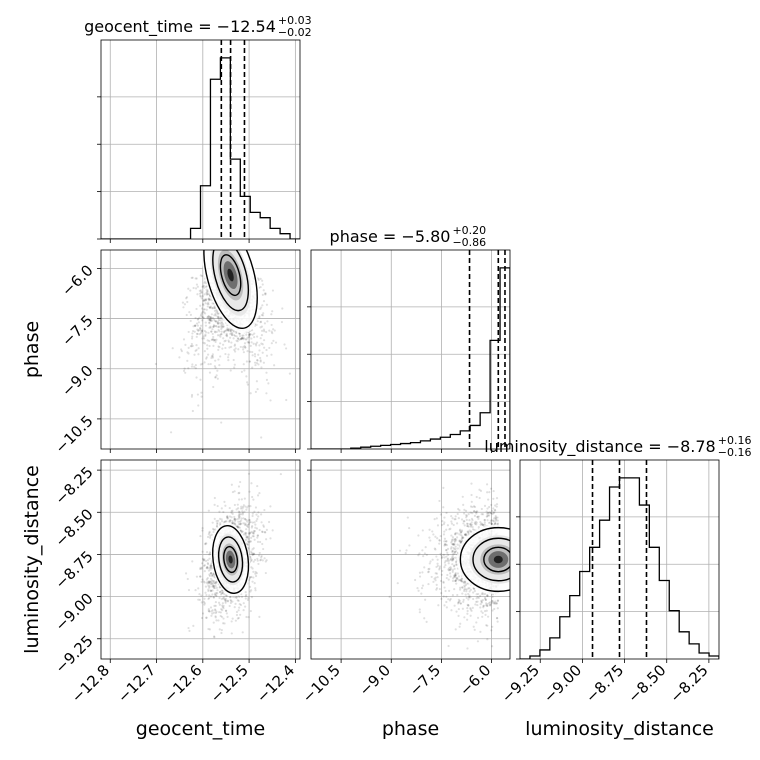  What do you see at coordinates (619, 568) in the screenshot?
I see `hist-step` at bounding box center [619, 568].